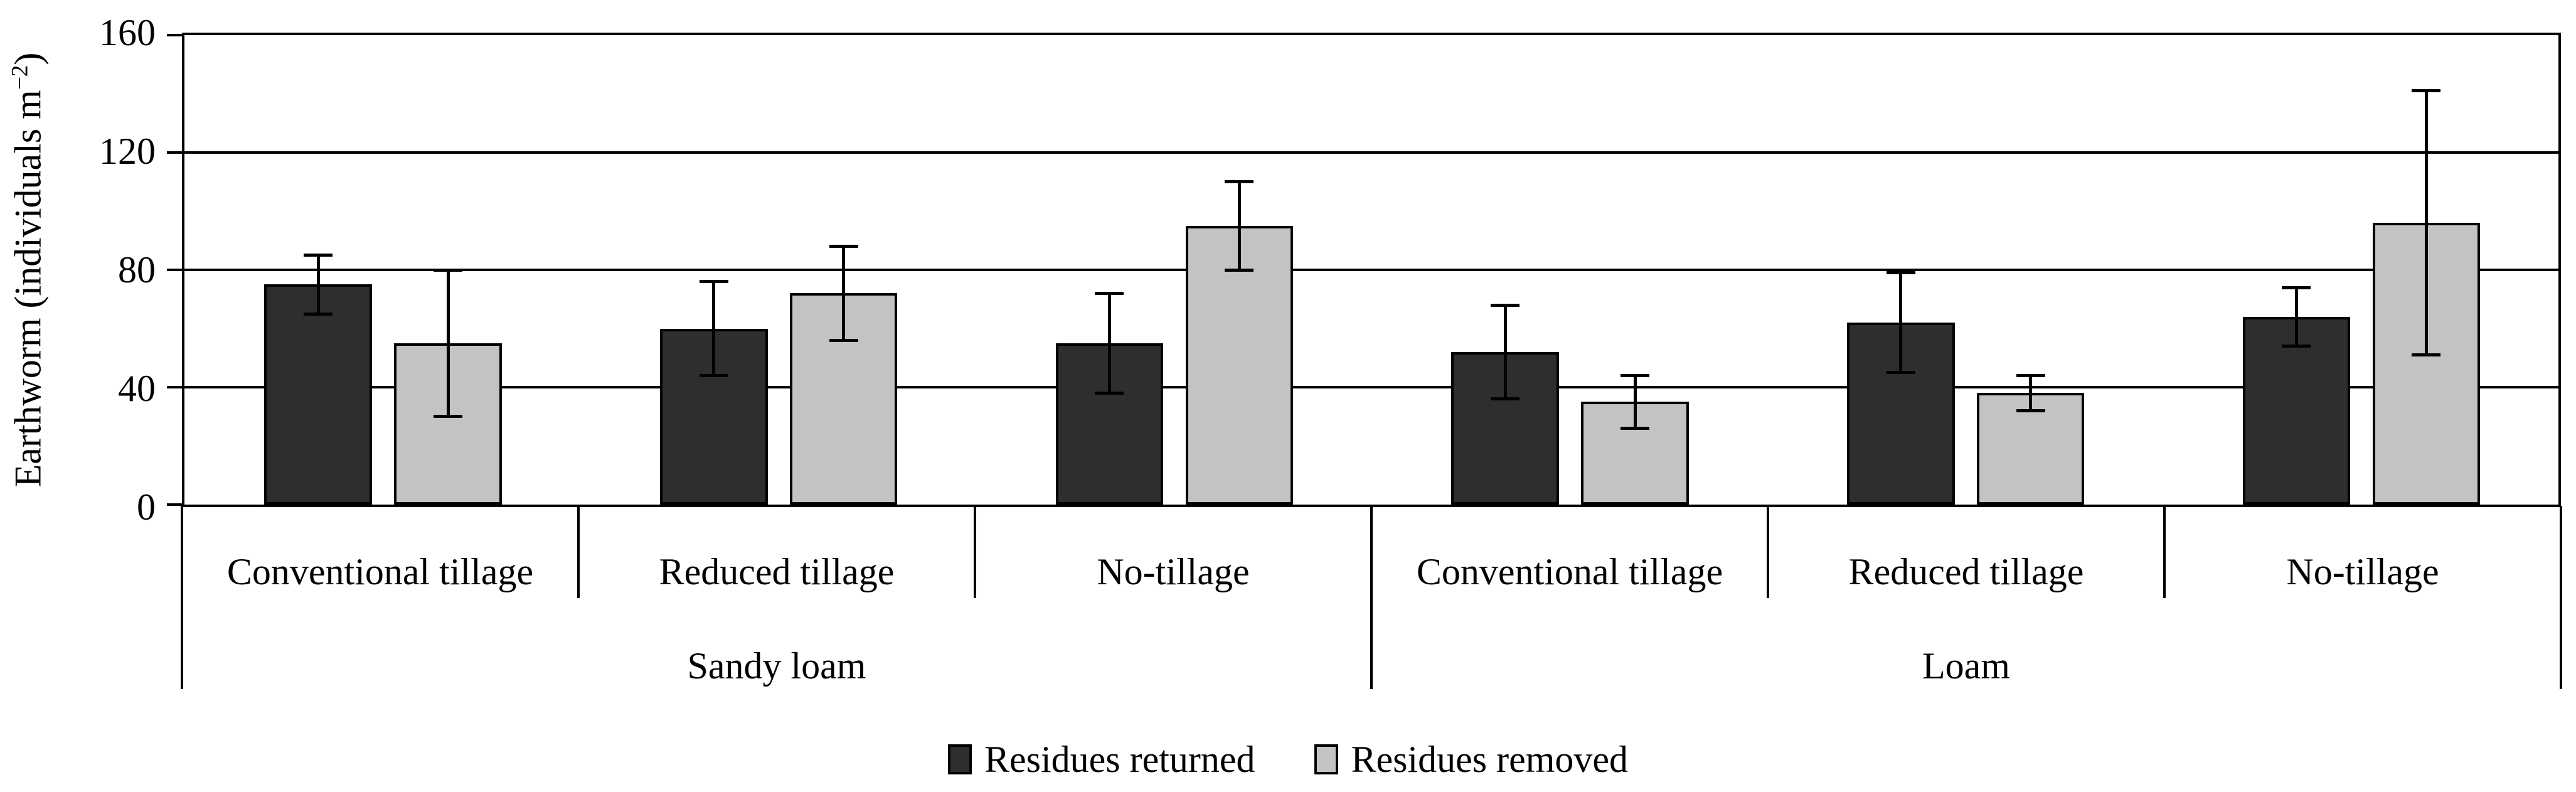 The height and width of the screenshot is (792, 2576). What do you see at coordinates (1966, 666) in the screenshot?
I see `soil-group-label: Loam` at bounding box center [1966, 666].